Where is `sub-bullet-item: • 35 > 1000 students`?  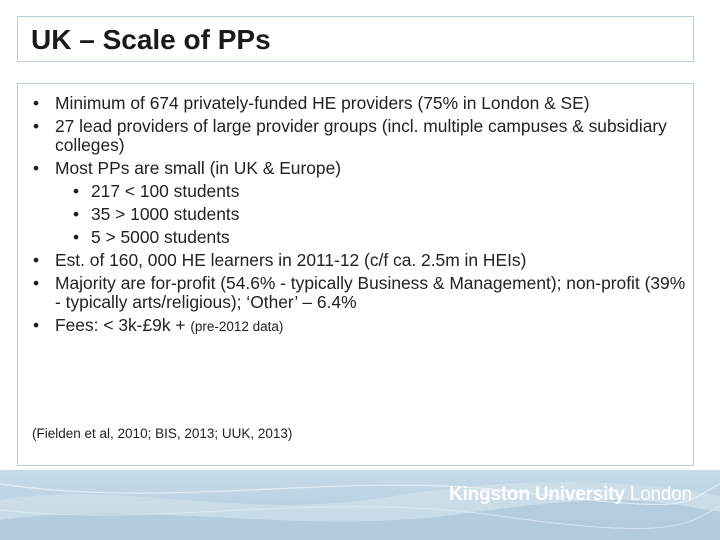 sub-bullet-item: • 35 > 1000 students is located at coordinates (355, 214).